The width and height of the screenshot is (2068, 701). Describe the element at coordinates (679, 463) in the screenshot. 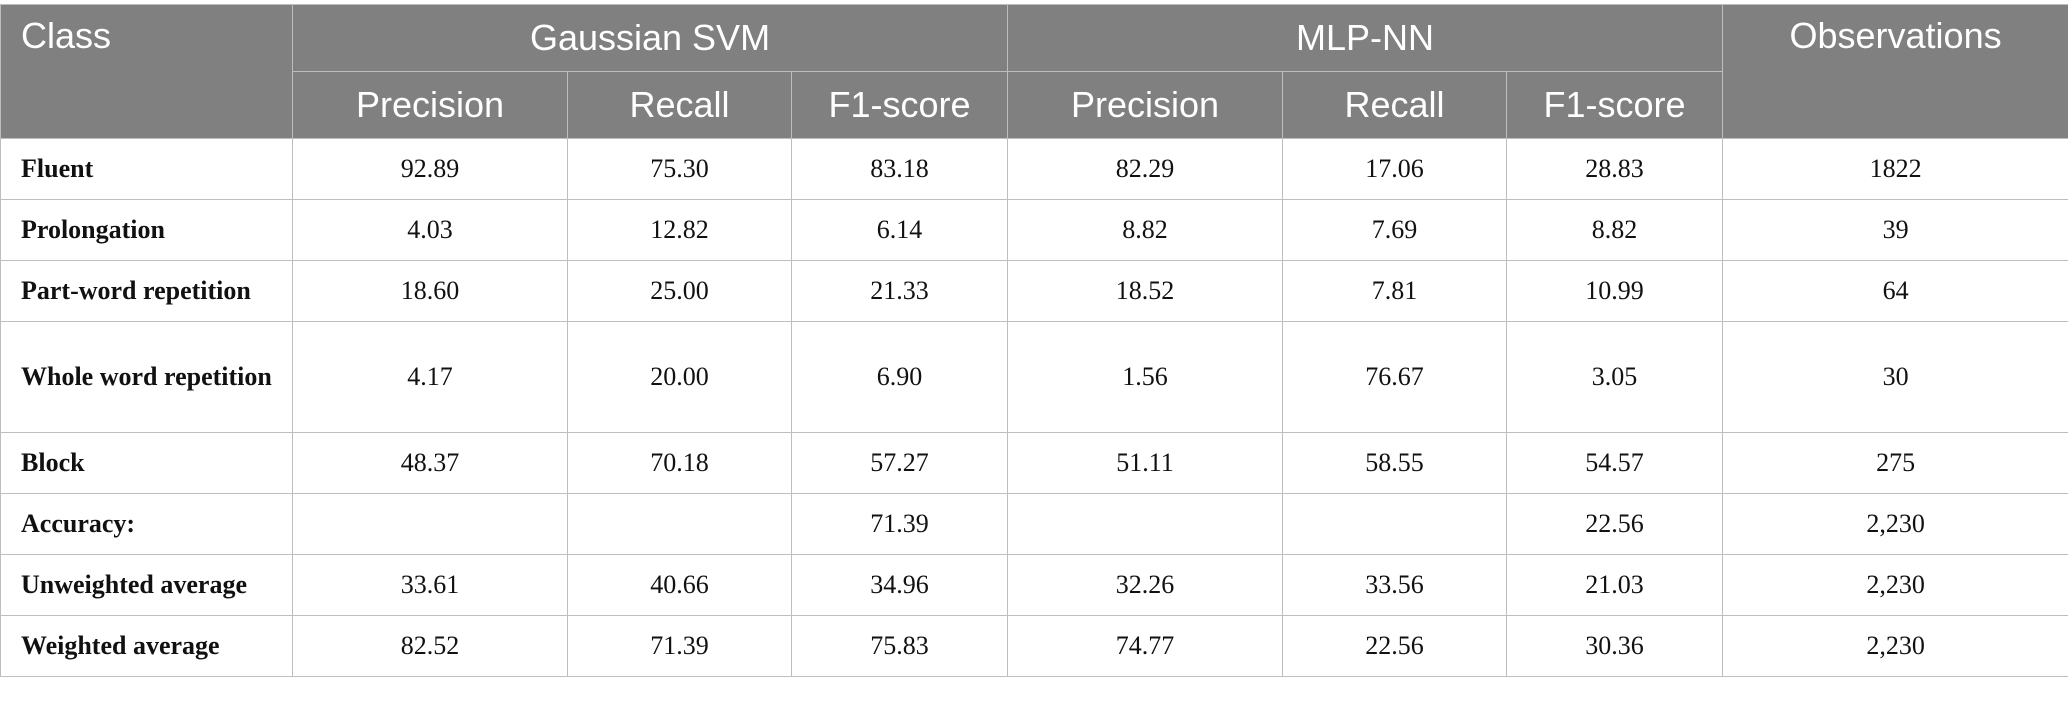

I see `table-cell: 70.18` at that location.